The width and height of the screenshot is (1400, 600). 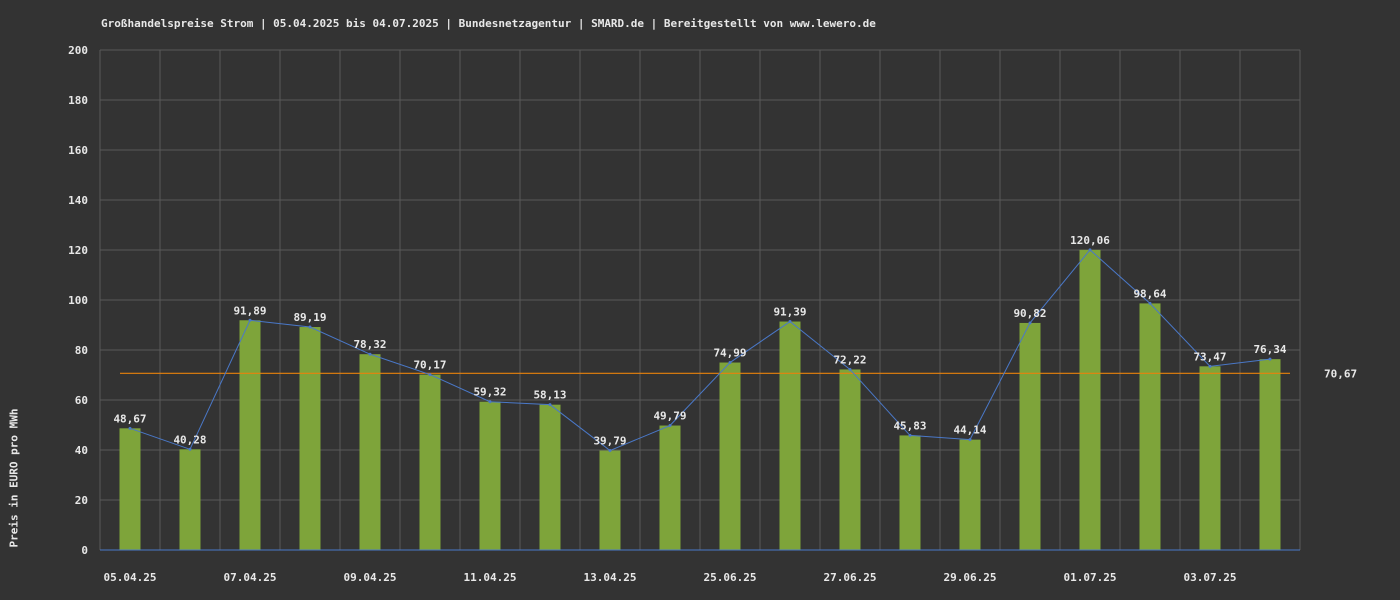 I want to click on average-label: 70,67, so click(x=1340, y=373).